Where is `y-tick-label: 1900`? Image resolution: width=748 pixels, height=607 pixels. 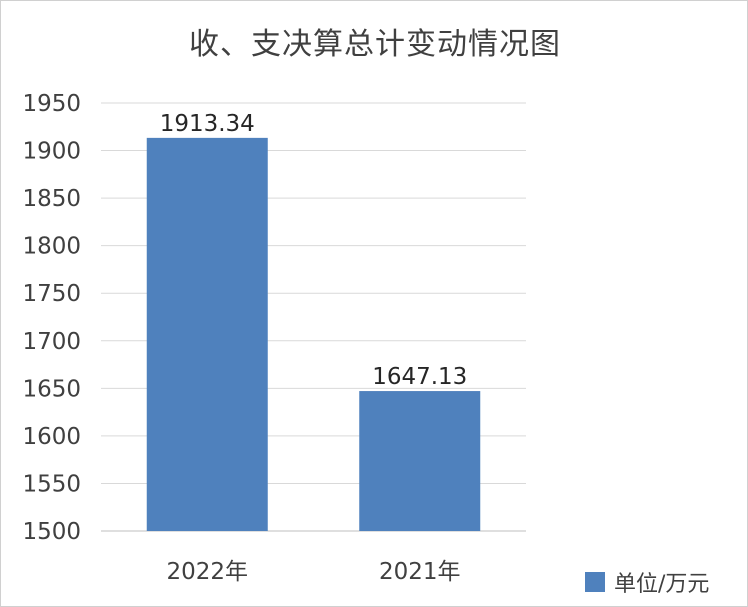
y-tick-label: 1900 is located at coordinates (51, 152).